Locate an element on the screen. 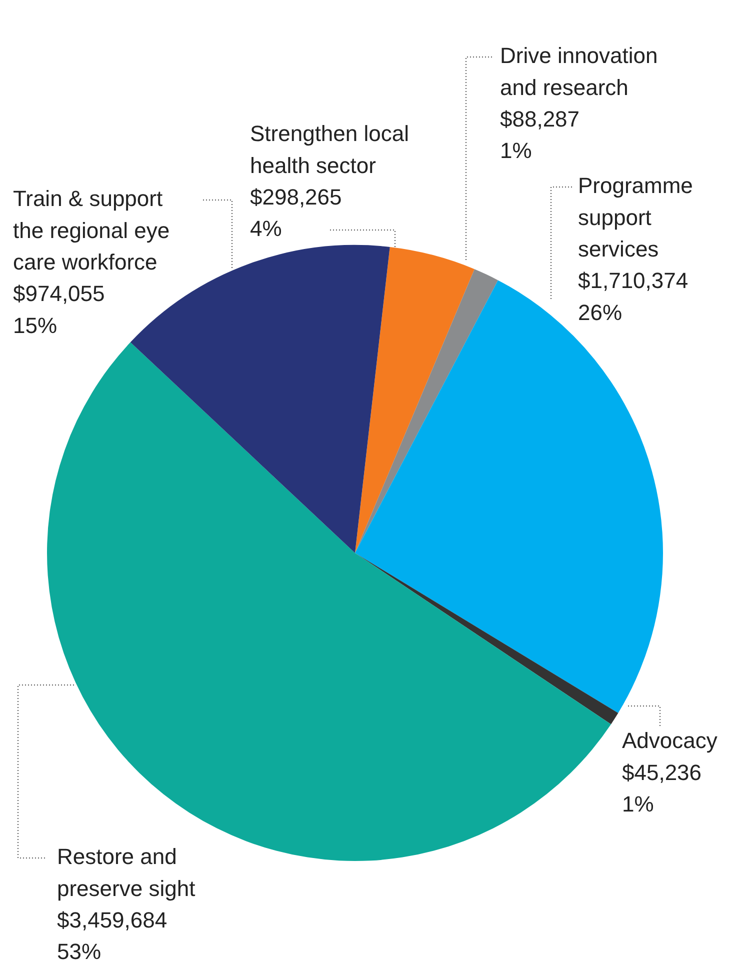 This screenshot has height=966, width=734. slice-label: Advocacy is located at coordinates (670, 741).